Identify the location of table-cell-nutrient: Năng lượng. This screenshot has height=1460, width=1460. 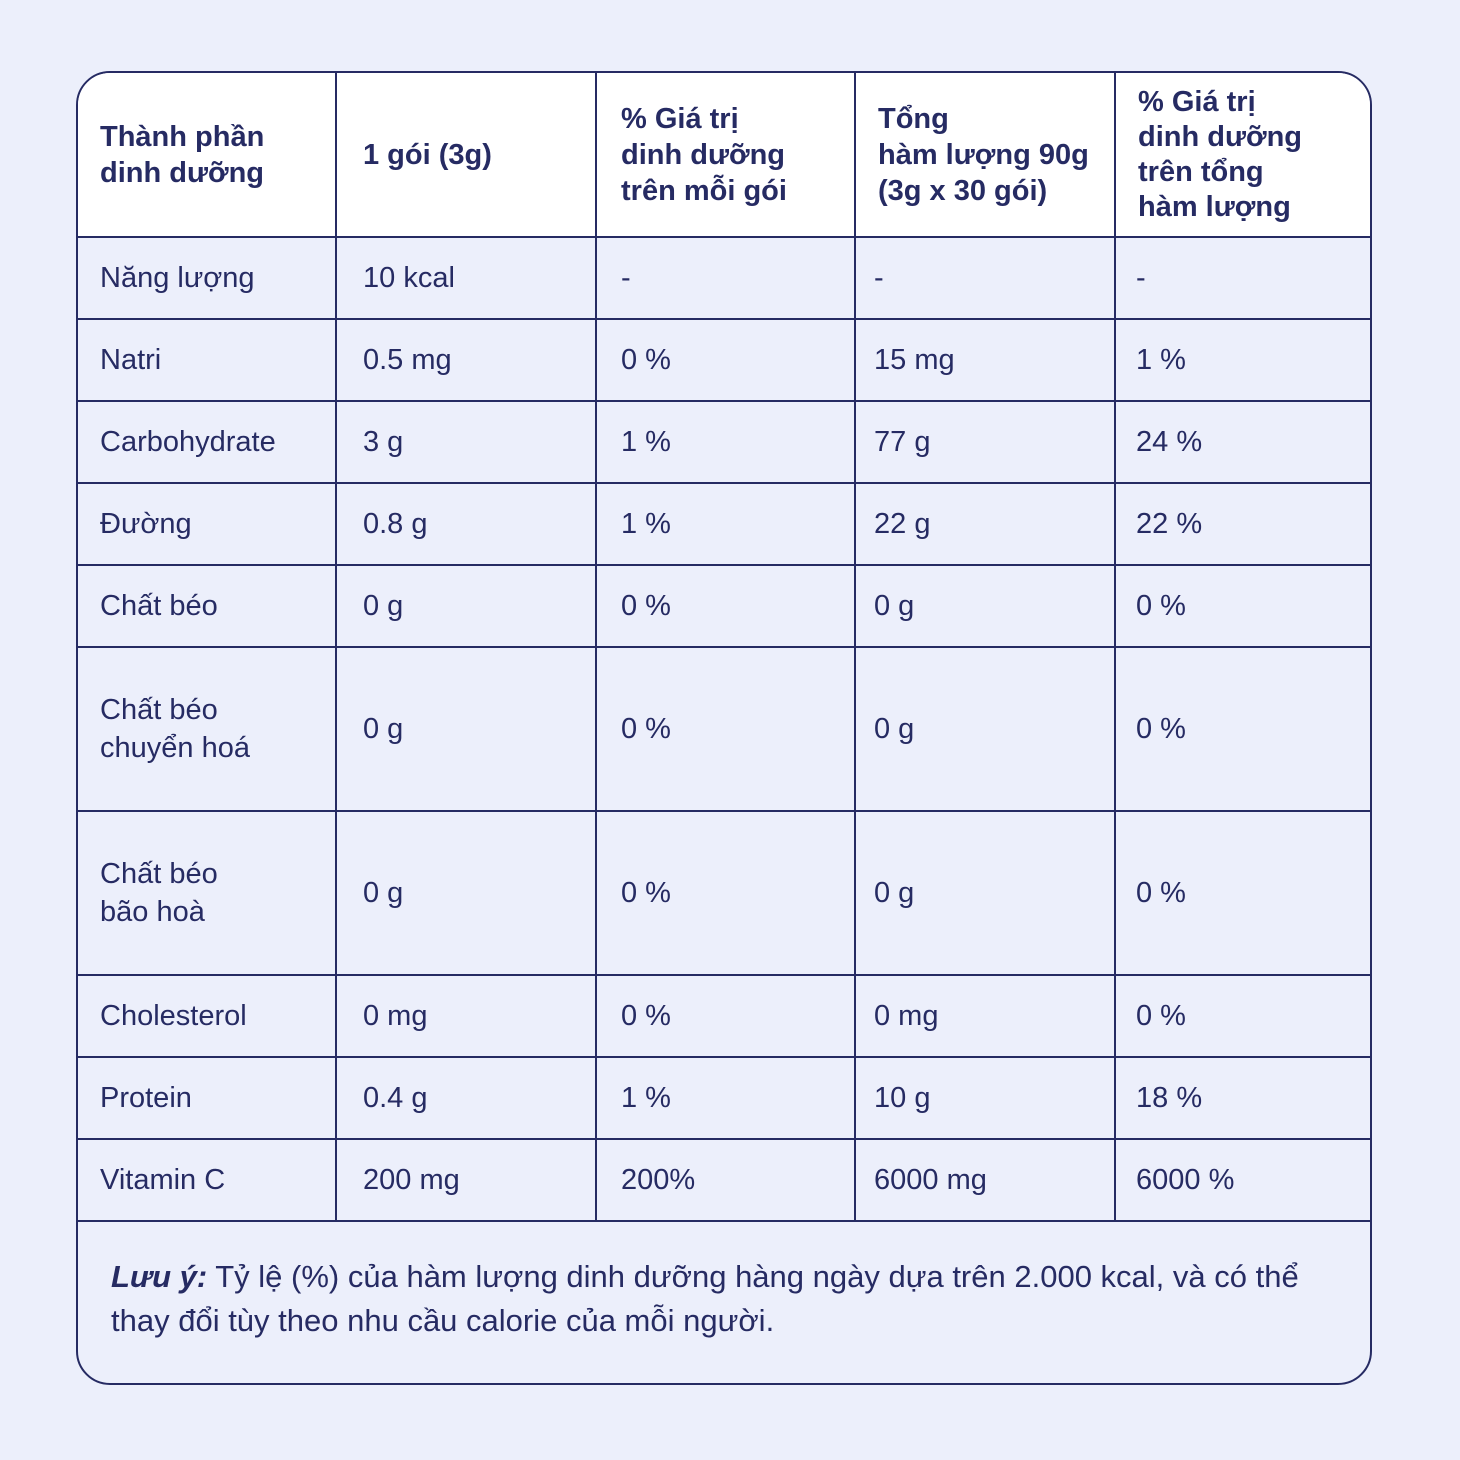
(207, 279).